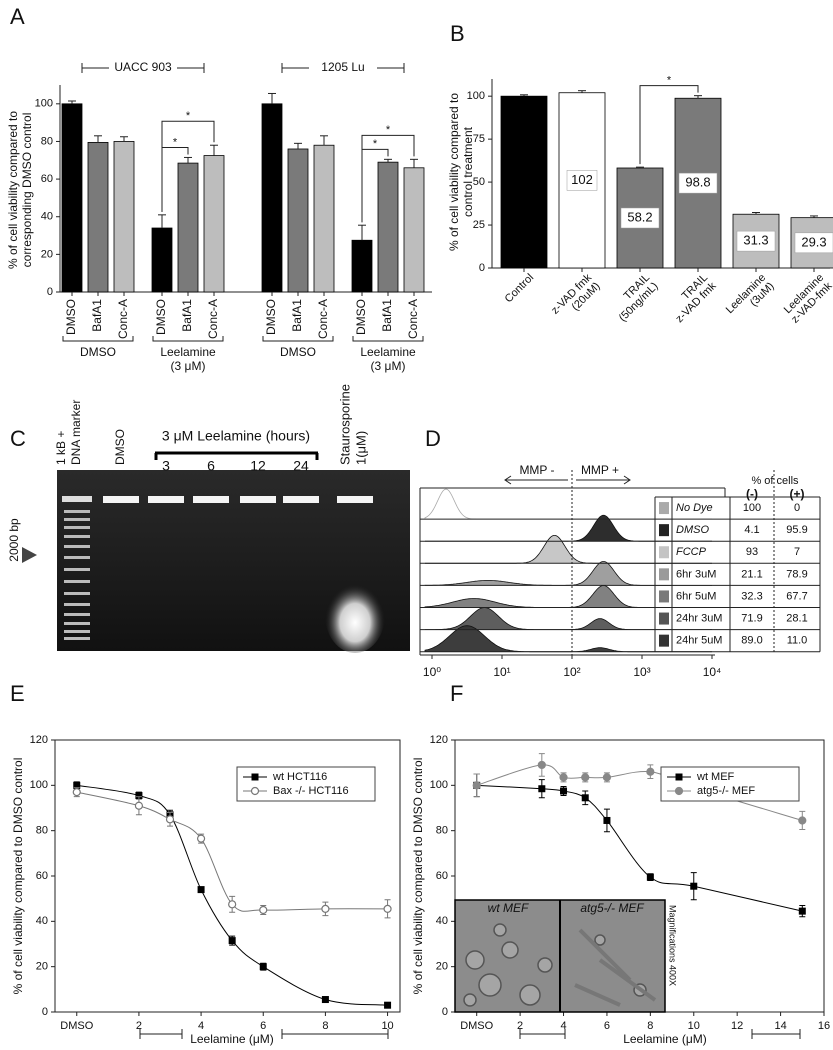  I want to click on treatment-label: 3 μM Leelamine (hours), so click(236, 436).